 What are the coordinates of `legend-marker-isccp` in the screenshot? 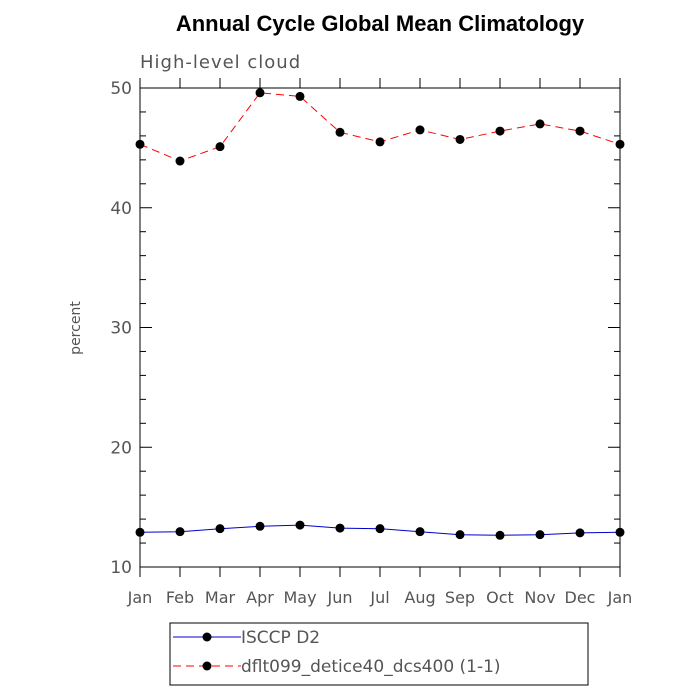 It's located at (207, 637).